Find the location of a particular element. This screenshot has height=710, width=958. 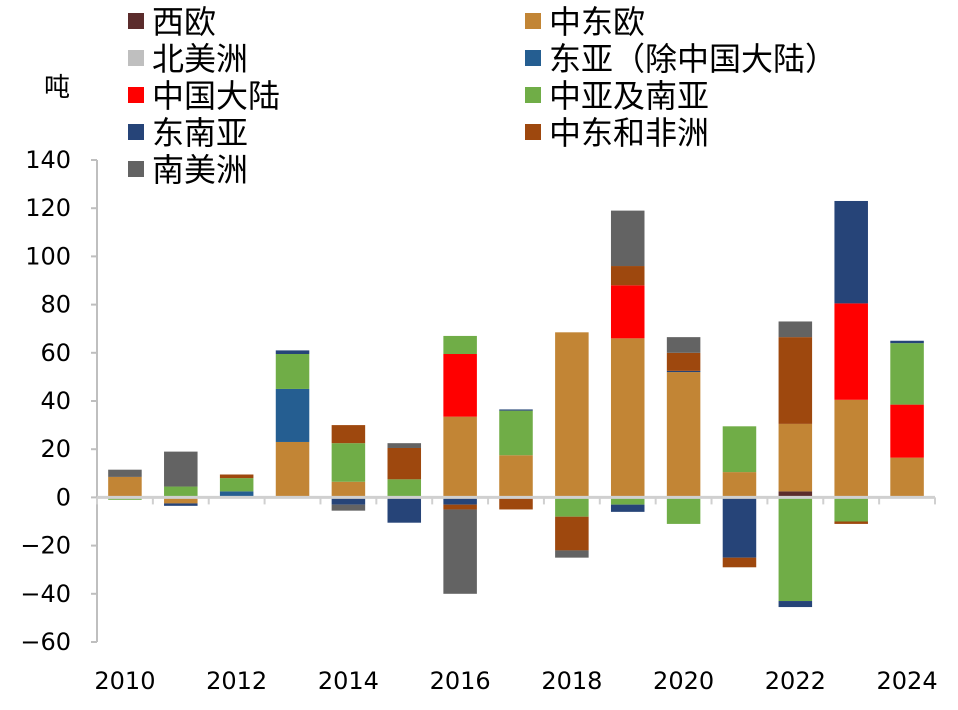

legend-label: 东南亚 is located at coordinates (200, 133).